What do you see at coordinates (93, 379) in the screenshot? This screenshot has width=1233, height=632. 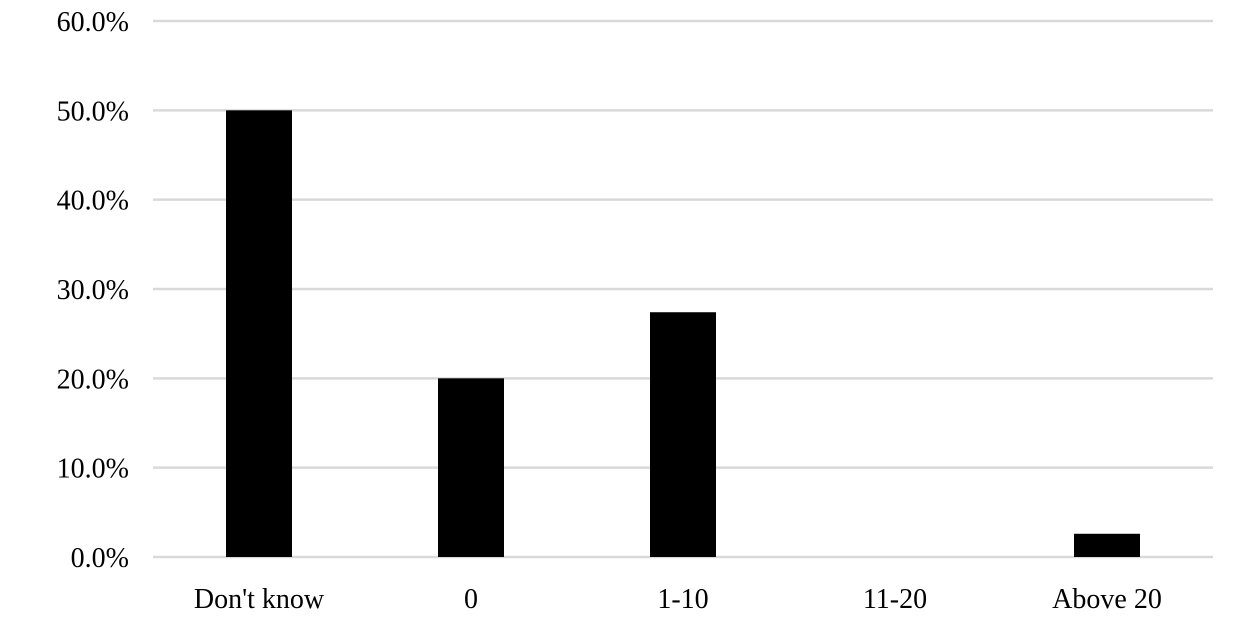 I see `y-tick-label: 20.0%` at bounding box center [93, 379].